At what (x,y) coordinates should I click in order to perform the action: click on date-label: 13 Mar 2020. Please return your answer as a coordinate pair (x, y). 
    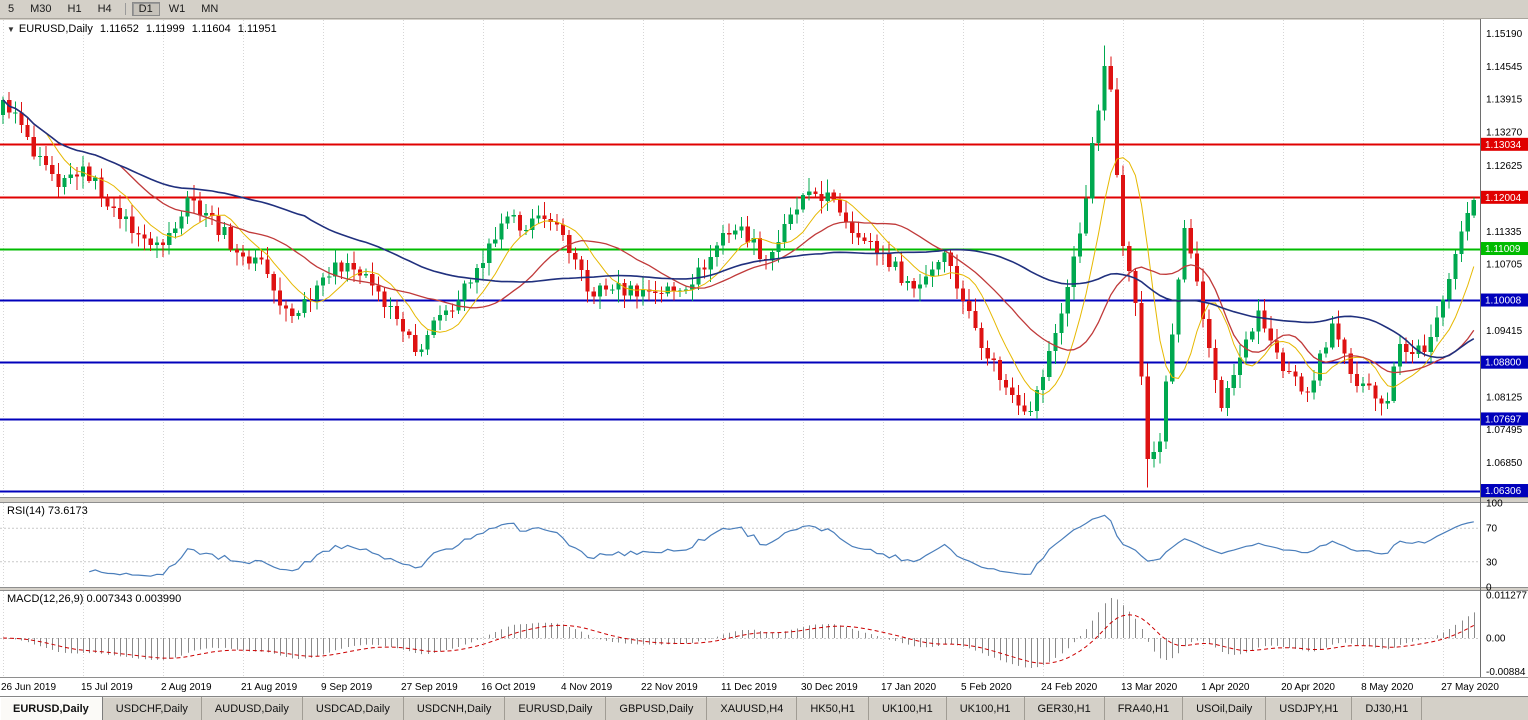
    Looking at the image, I should click on (1149, 687).